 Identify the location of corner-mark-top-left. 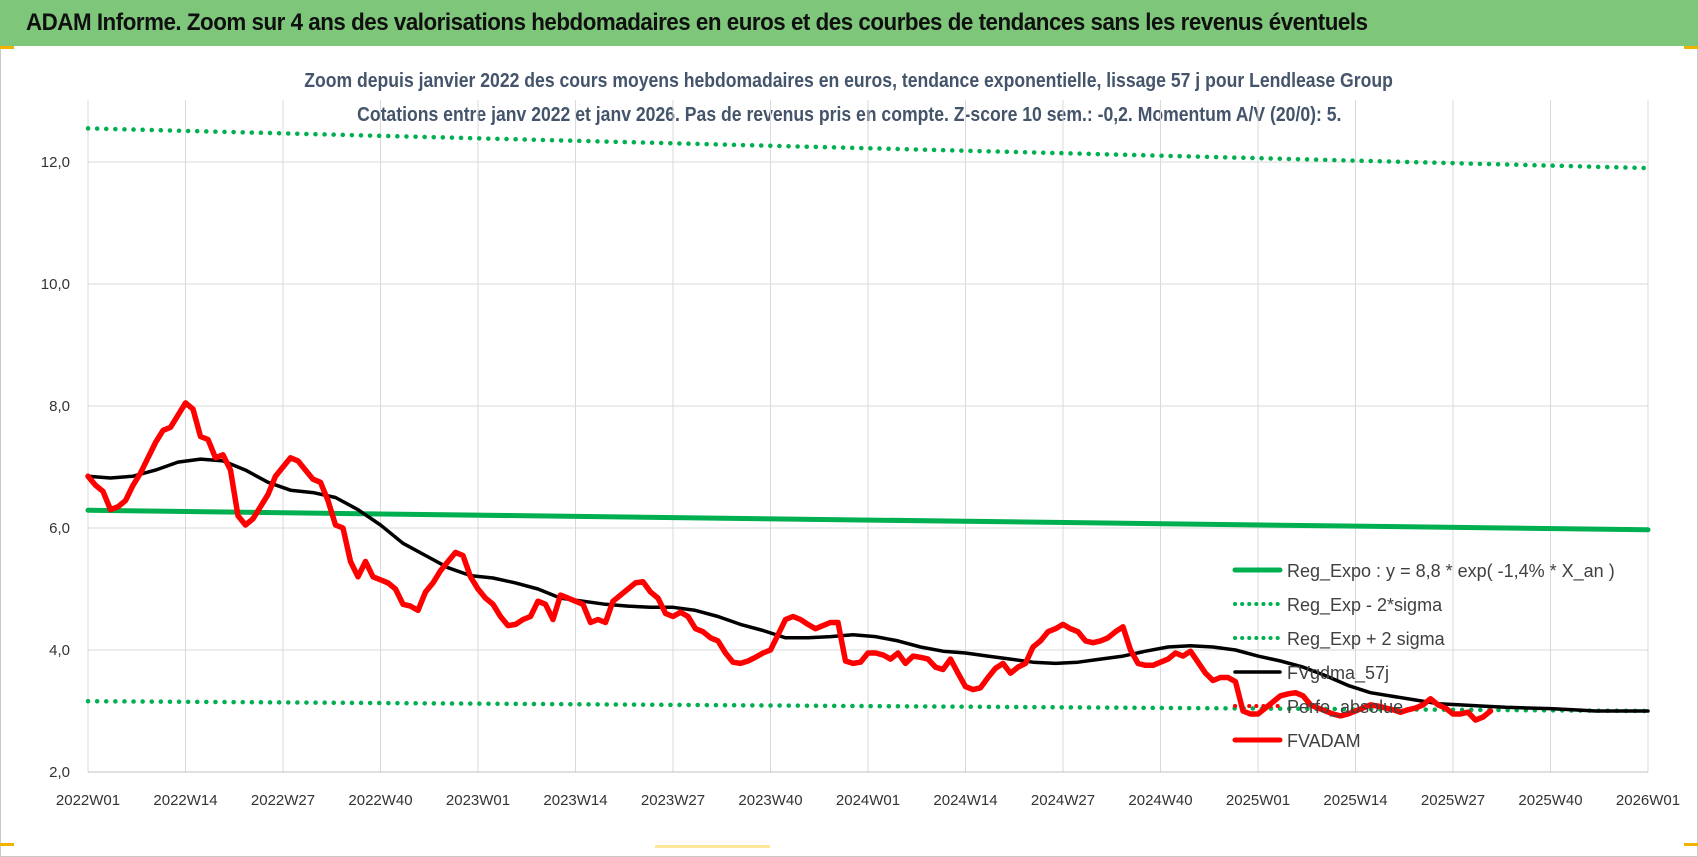
(7, 47).